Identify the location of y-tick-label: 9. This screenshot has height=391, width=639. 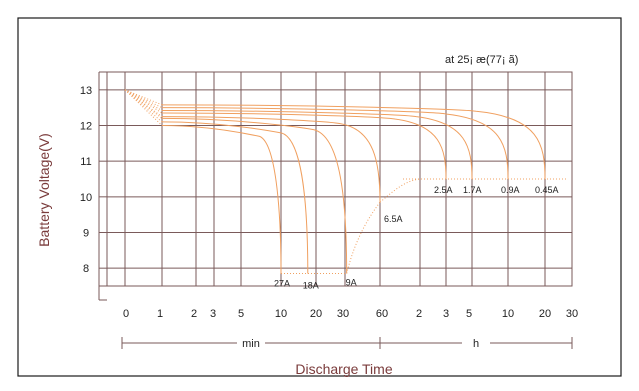
(86, 234).